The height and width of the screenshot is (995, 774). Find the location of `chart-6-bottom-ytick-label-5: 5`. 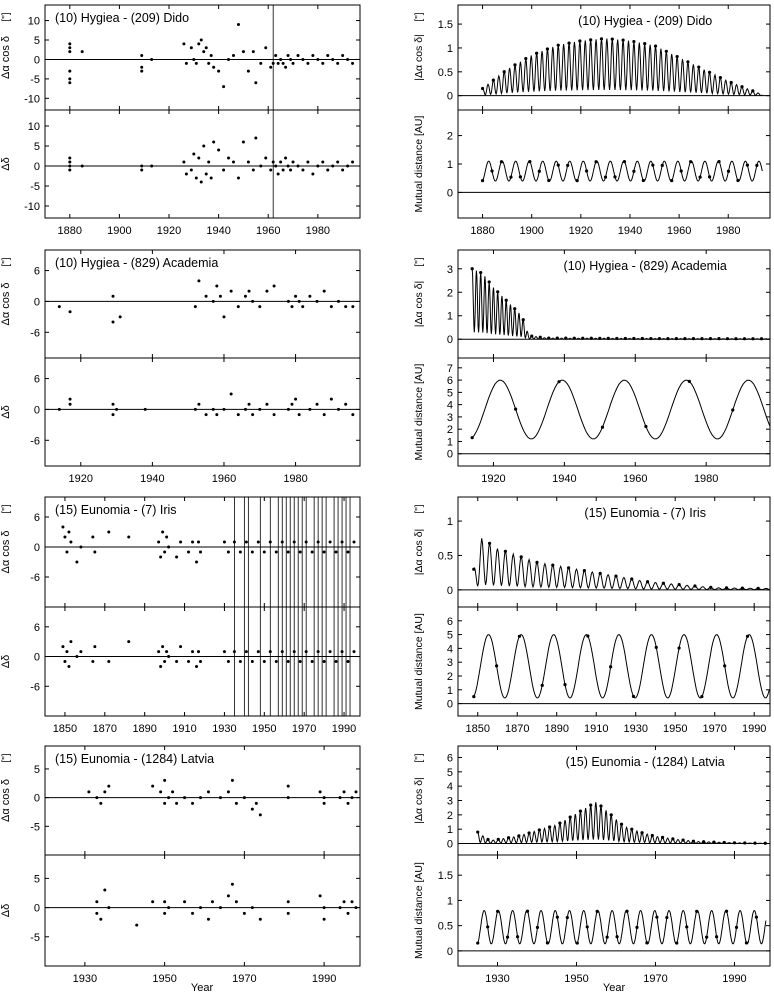

chart-6-bottom-ytick-label-5: 5 is located at coordinates (450, 636).